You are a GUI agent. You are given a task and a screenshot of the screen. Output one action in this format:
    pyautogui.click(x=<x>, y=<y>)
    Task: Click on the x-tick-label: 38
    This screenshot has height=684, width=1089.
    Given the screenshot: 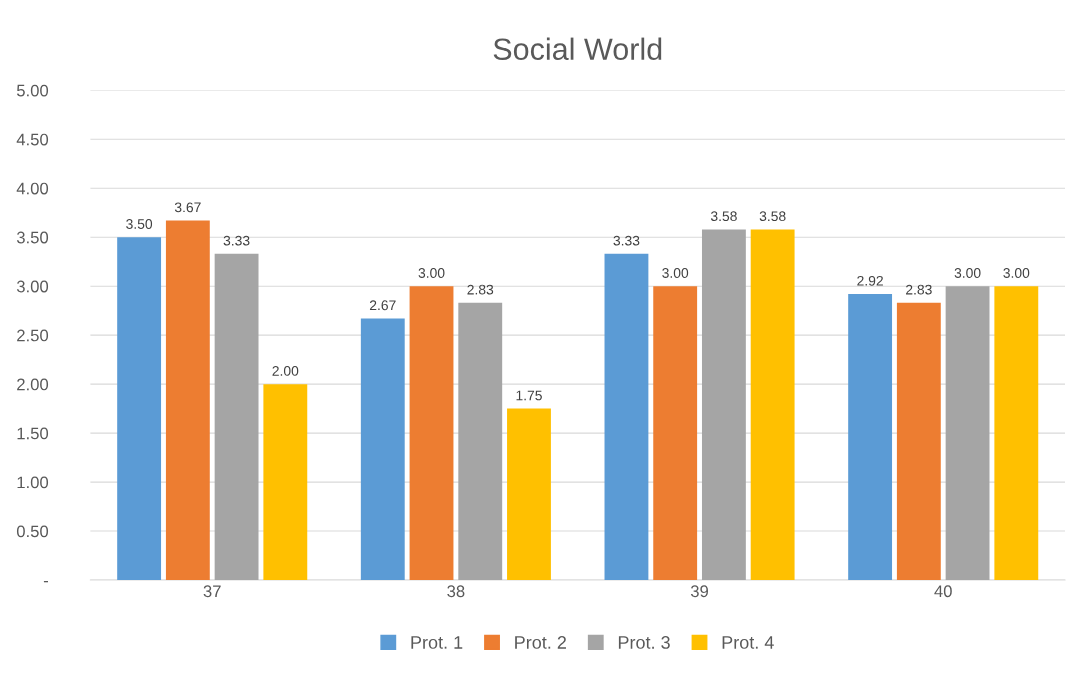 What is the action you would take?
    pyautogui.click(x=456, y=591)
    